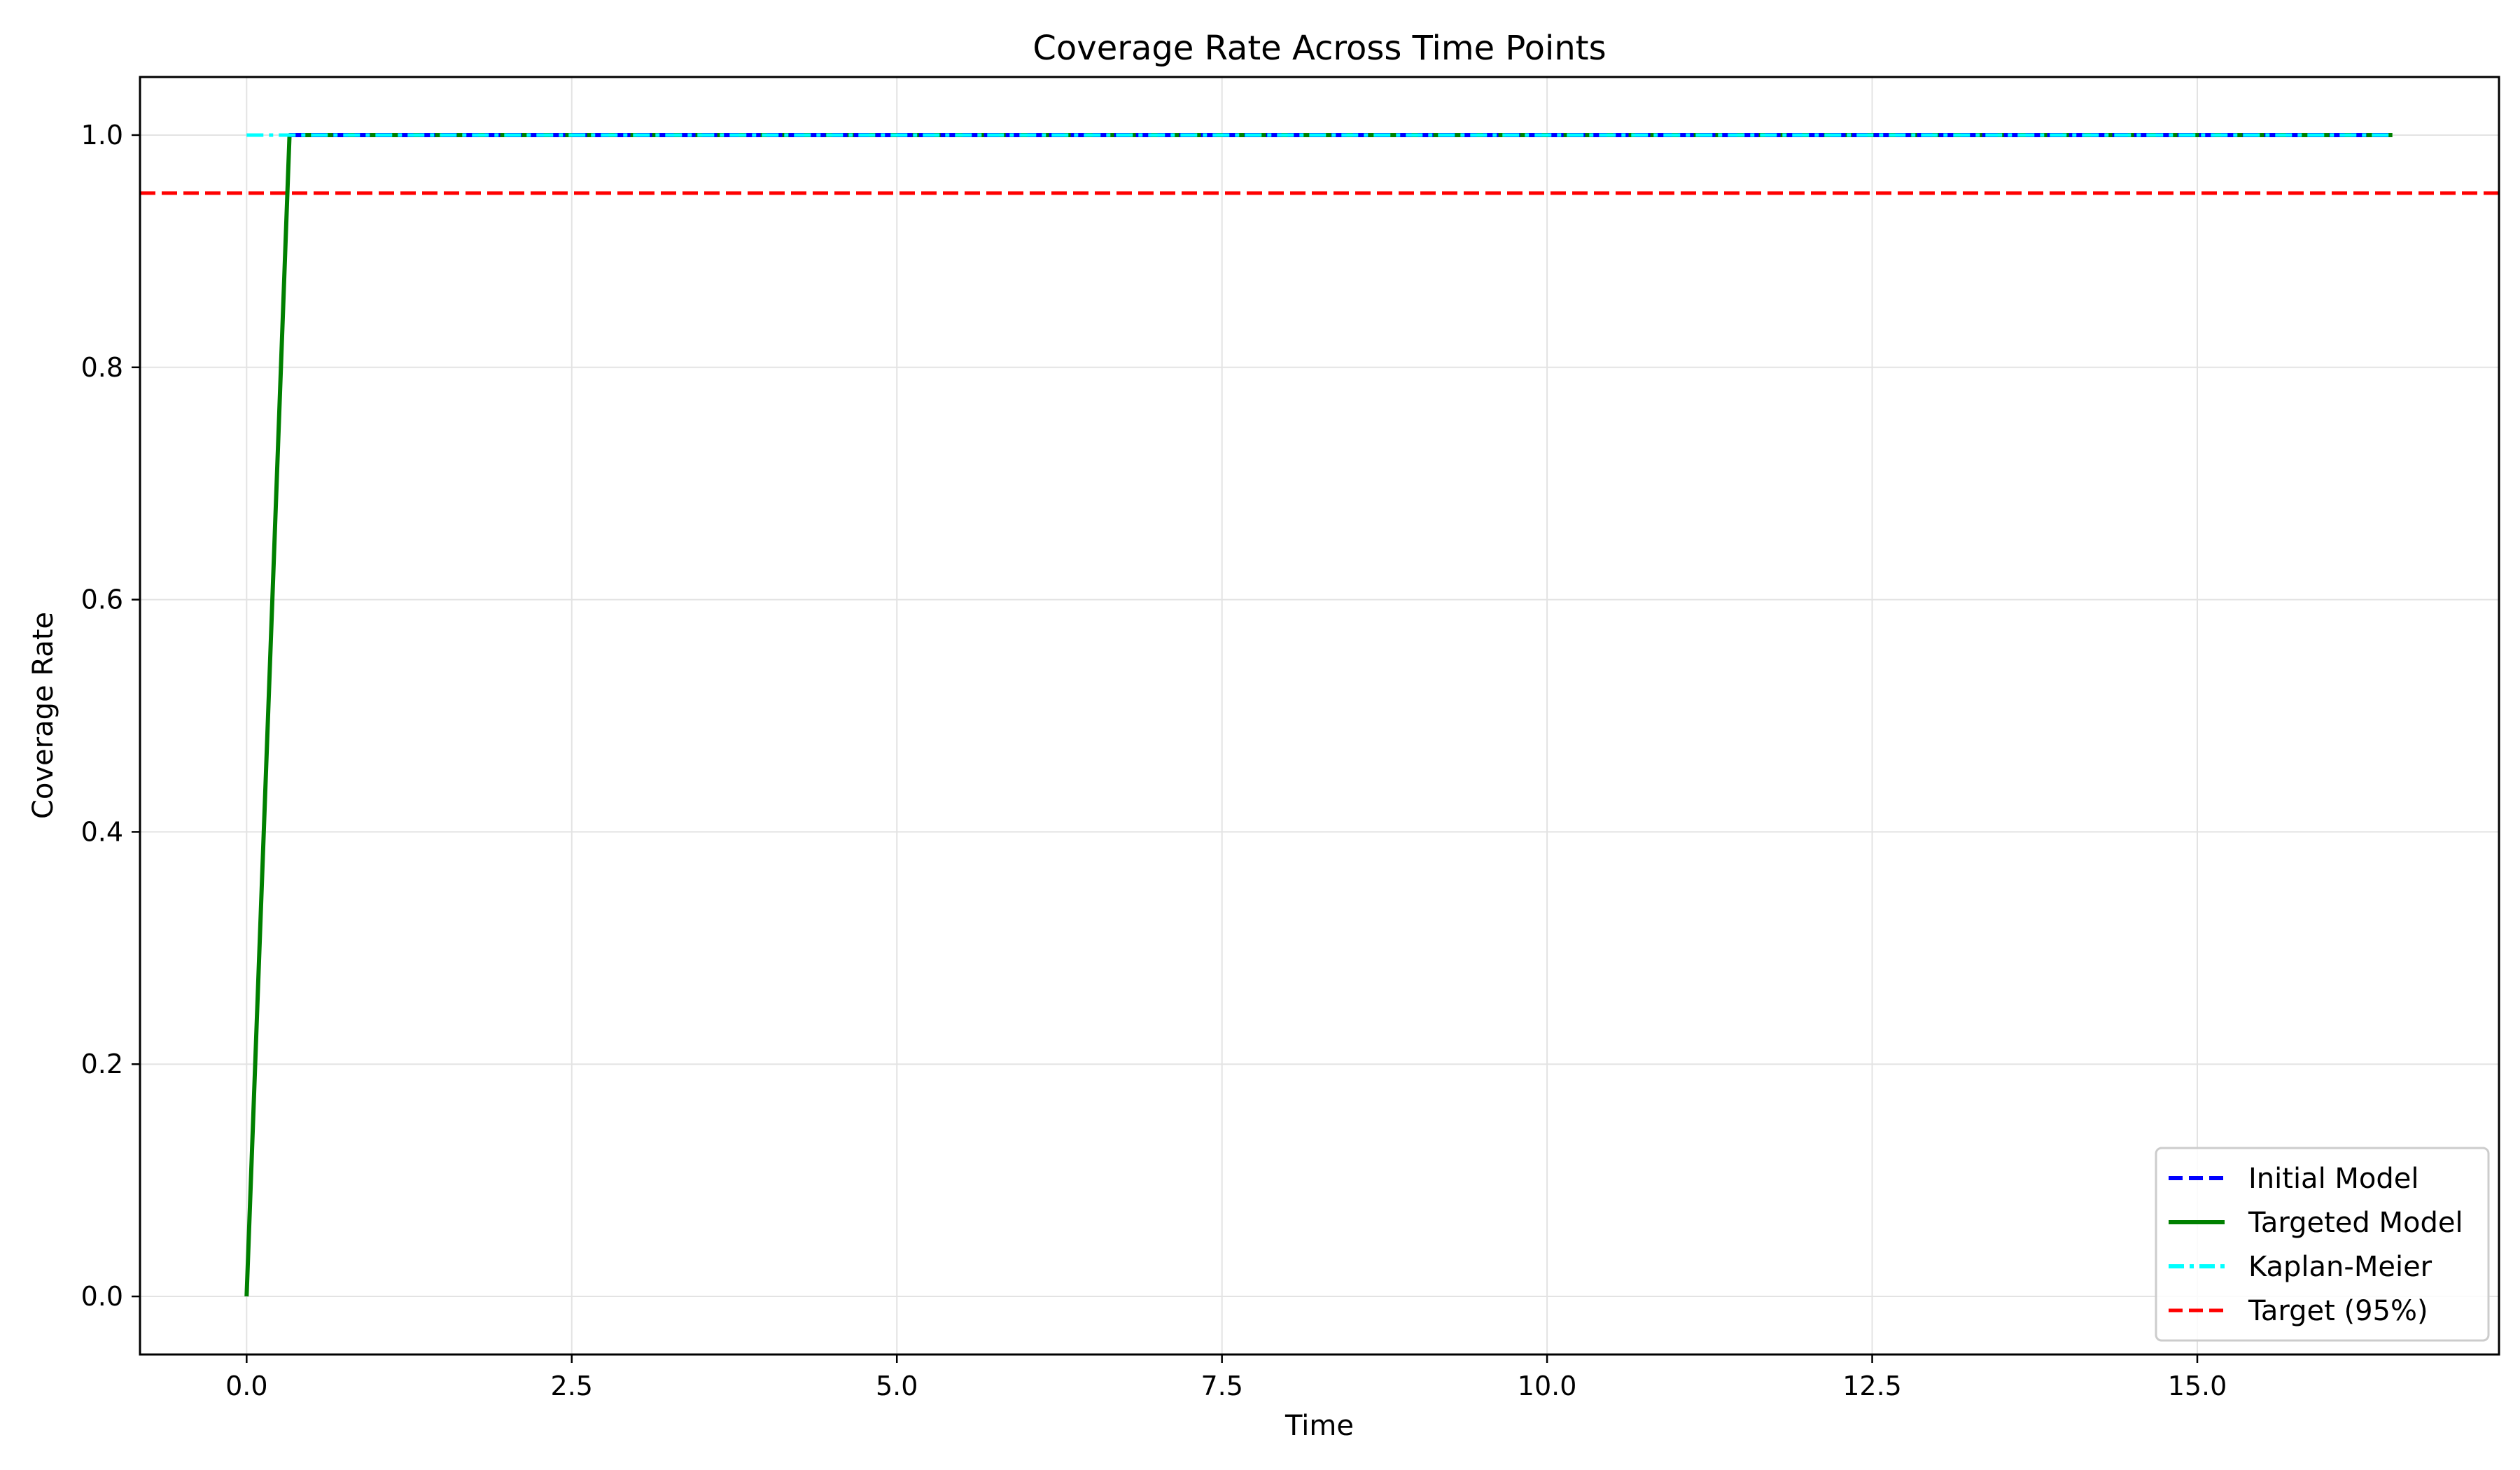 This screenshot has width=2520, height=1470. Describe the element at coordinates (1547, 1386) in the screenshot. I see `x-tick-label: 10.0` at that location.